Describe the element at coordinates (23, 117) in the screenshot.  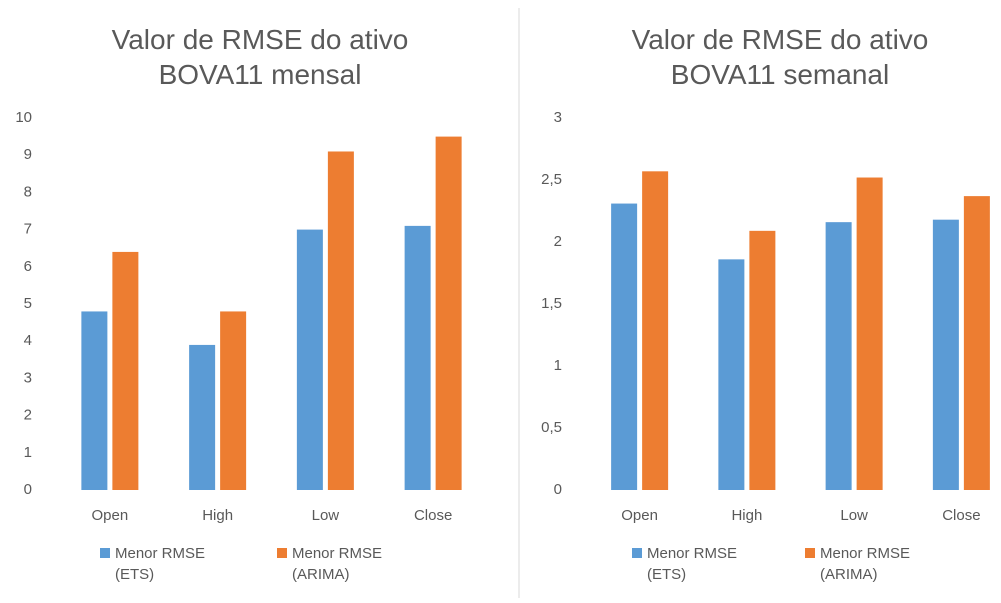
I see `y-tick-label: 10` at that location.